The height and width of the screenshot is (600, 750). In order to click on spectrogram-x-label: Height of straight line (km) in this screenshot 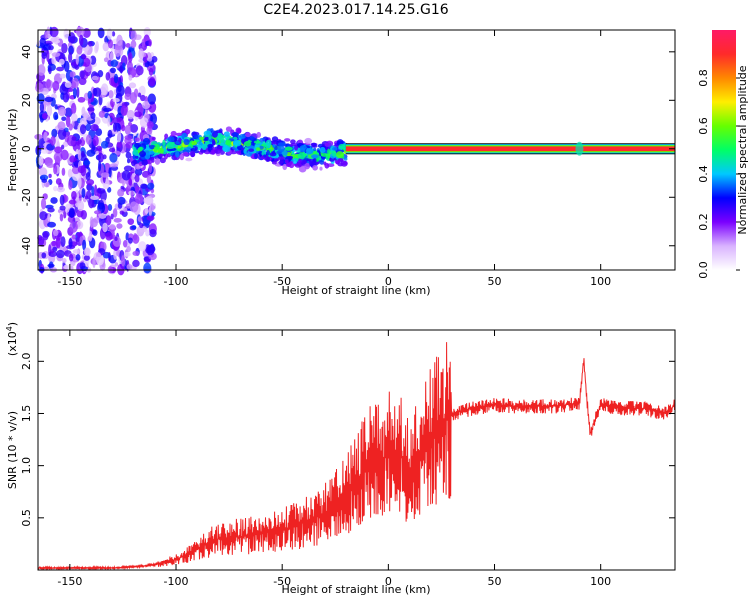, I will do `click(355, 290)`.